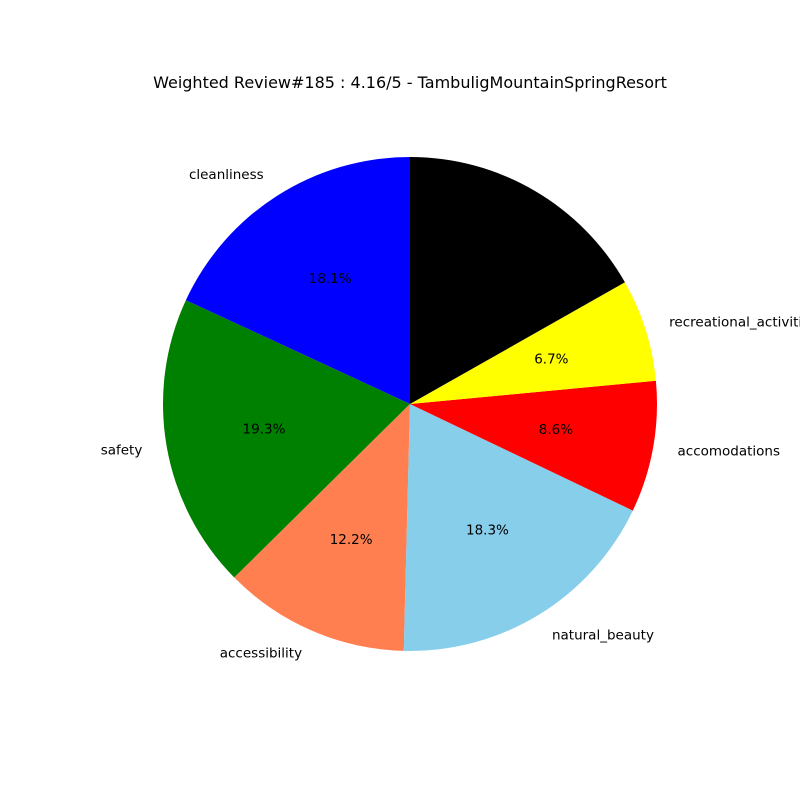  What do you see at coordinates (603, 636) in the screenshot?
I see `slice-label-natural_beauty: natural_beauty` at bounding box center [603, 636].